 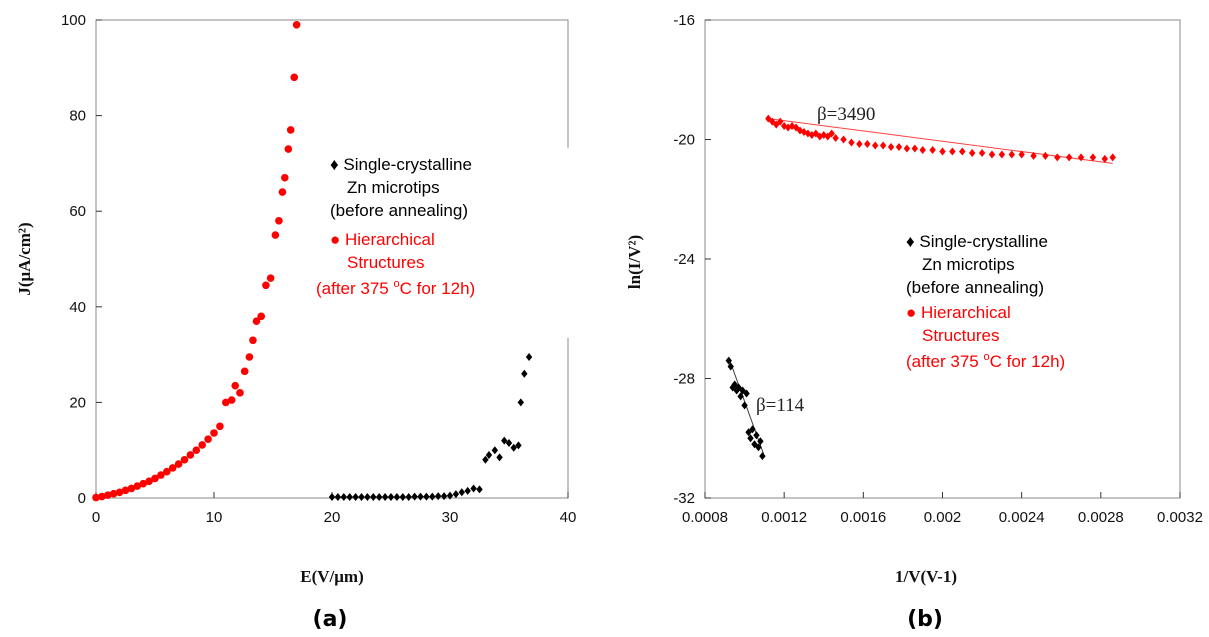 What do you see at coordinates (684, 379) in the screenshot?
I see `panel-b-y-tick-label: -28` at bounding box center [684, 379].